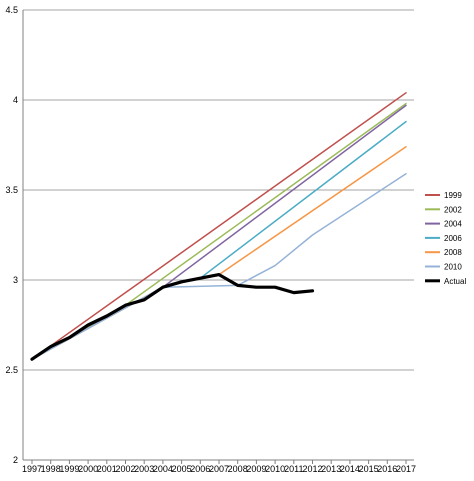  Describe the element at coordinates (369, 469) in the screenshot. I see `x-tick-label: 2015` at that location.